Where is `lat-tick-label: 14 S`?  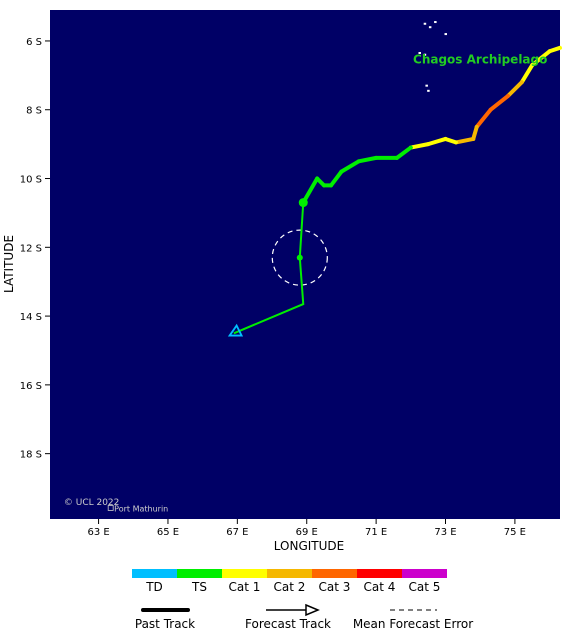
lat-tick-label: 14 S is located at coordinates (31, 317).